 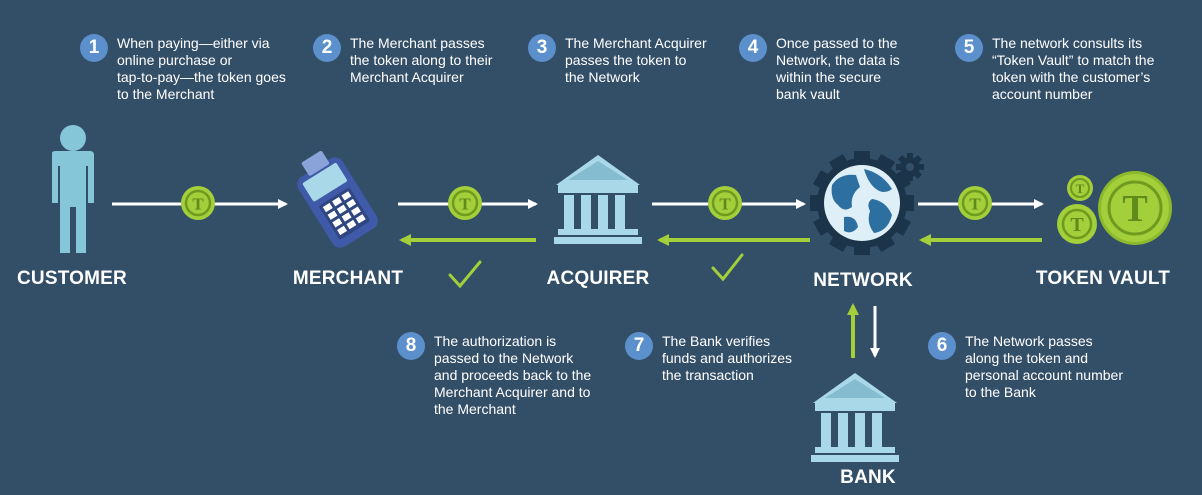 What do you see at coordinates (942, 346) in the screenshot?
I see `step-number-badge: 6` at bounding box center [942, 346].